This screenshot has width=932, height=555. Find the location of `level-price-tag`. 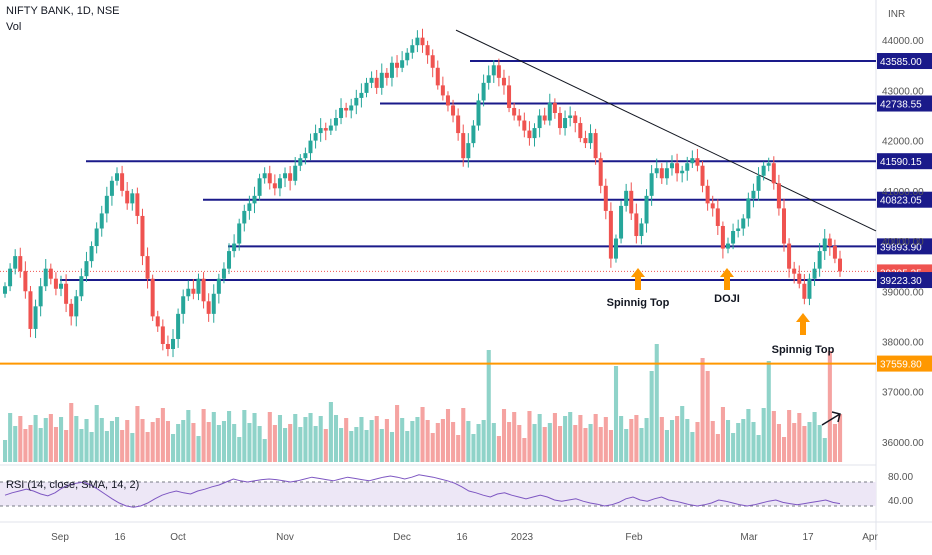

level-price-tag is located at coordinates (904, 246).